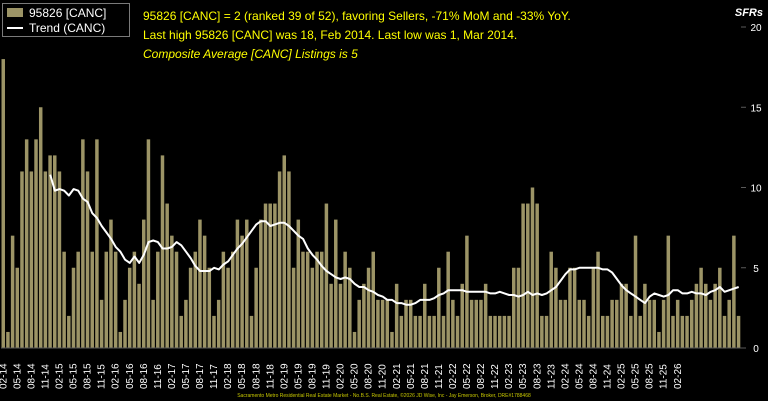 The width and height of the screenshot is (768, 401). I want to click on y-tick-label: 0, so click(756, 349).